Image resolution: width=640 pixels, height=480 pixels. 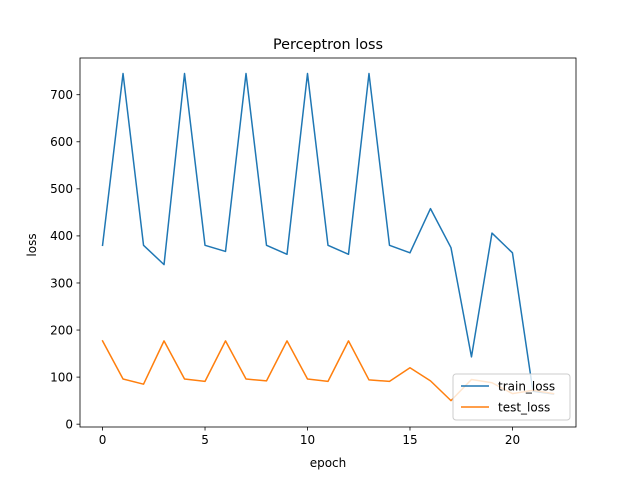 What do you see at coordinates (61, 189) in the screenshot?
I see `y-tick-label-500: 500` at bounding box center [61, 189].